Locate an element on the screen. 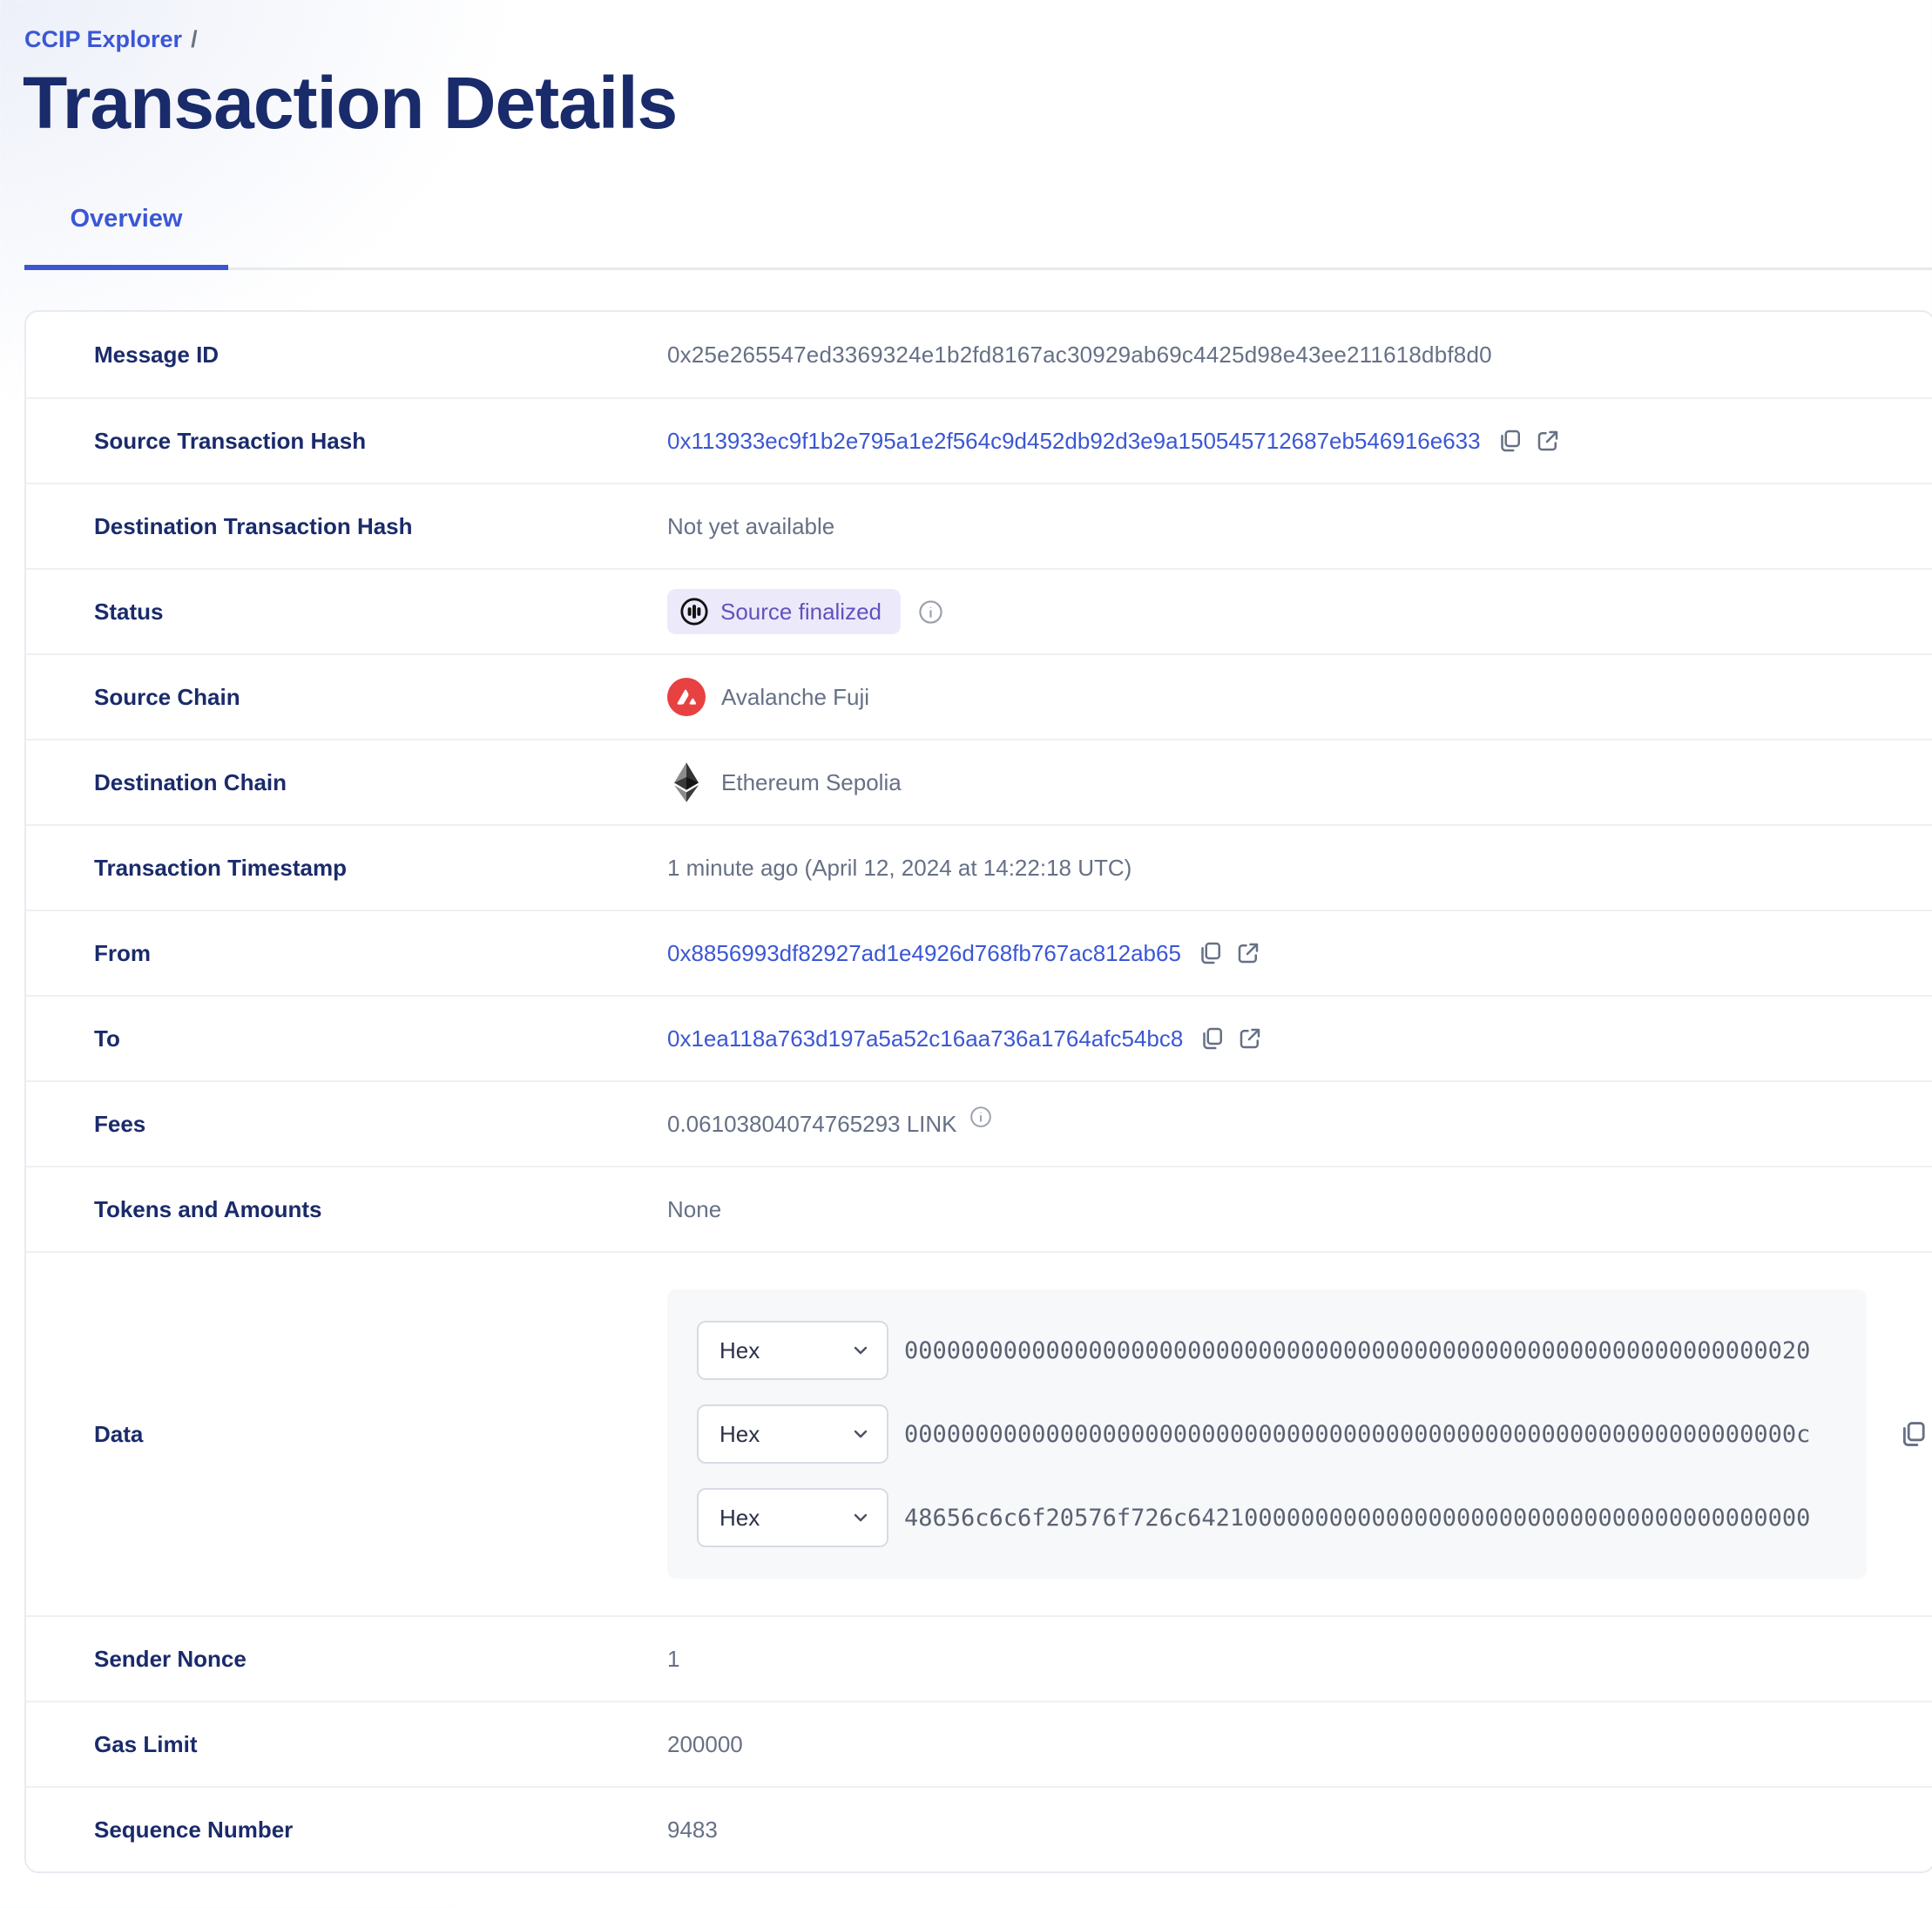  status-badge-label: Source finalized is located at coordinates (801, 611).